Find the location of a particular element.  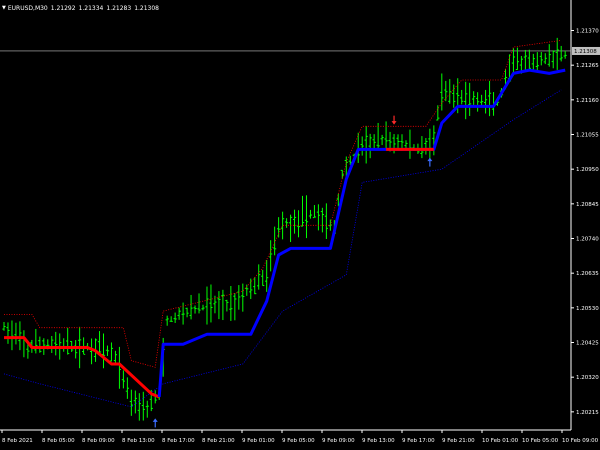

time-tick-label: 8 Feb 05:00 is located at coordinates (58, 441).